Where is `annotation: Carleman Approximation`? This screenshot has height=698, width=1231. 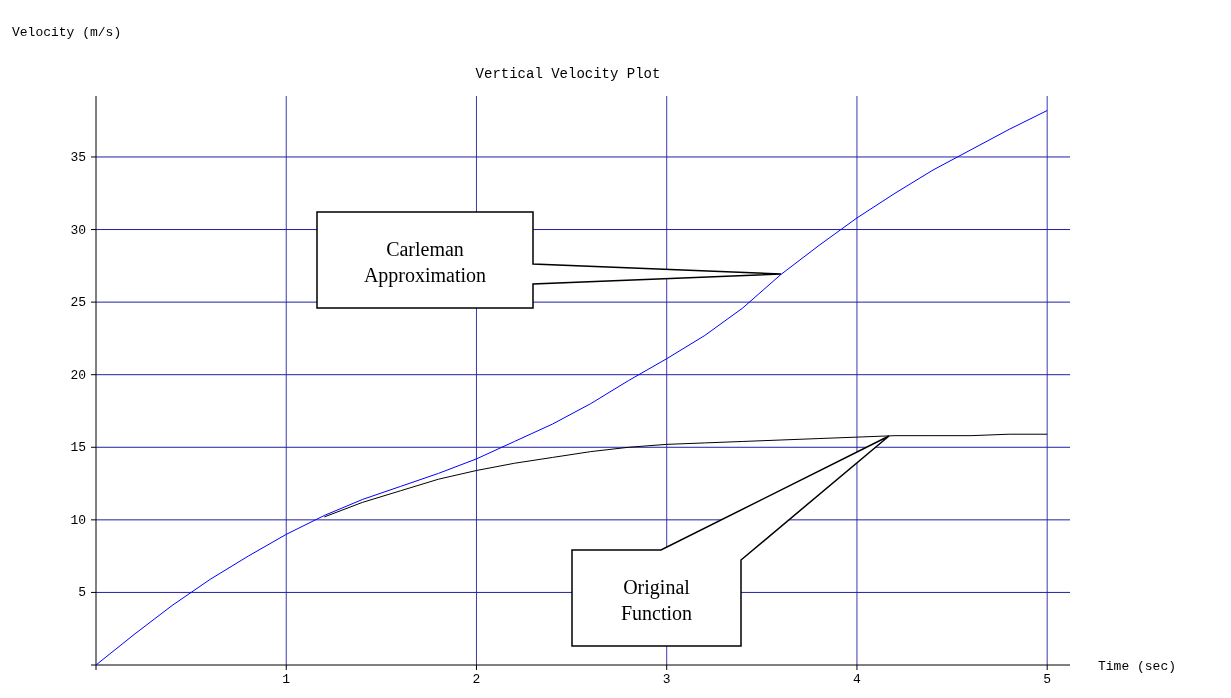
annotation: Carleman Approximation is located at coordinates (425, 262).